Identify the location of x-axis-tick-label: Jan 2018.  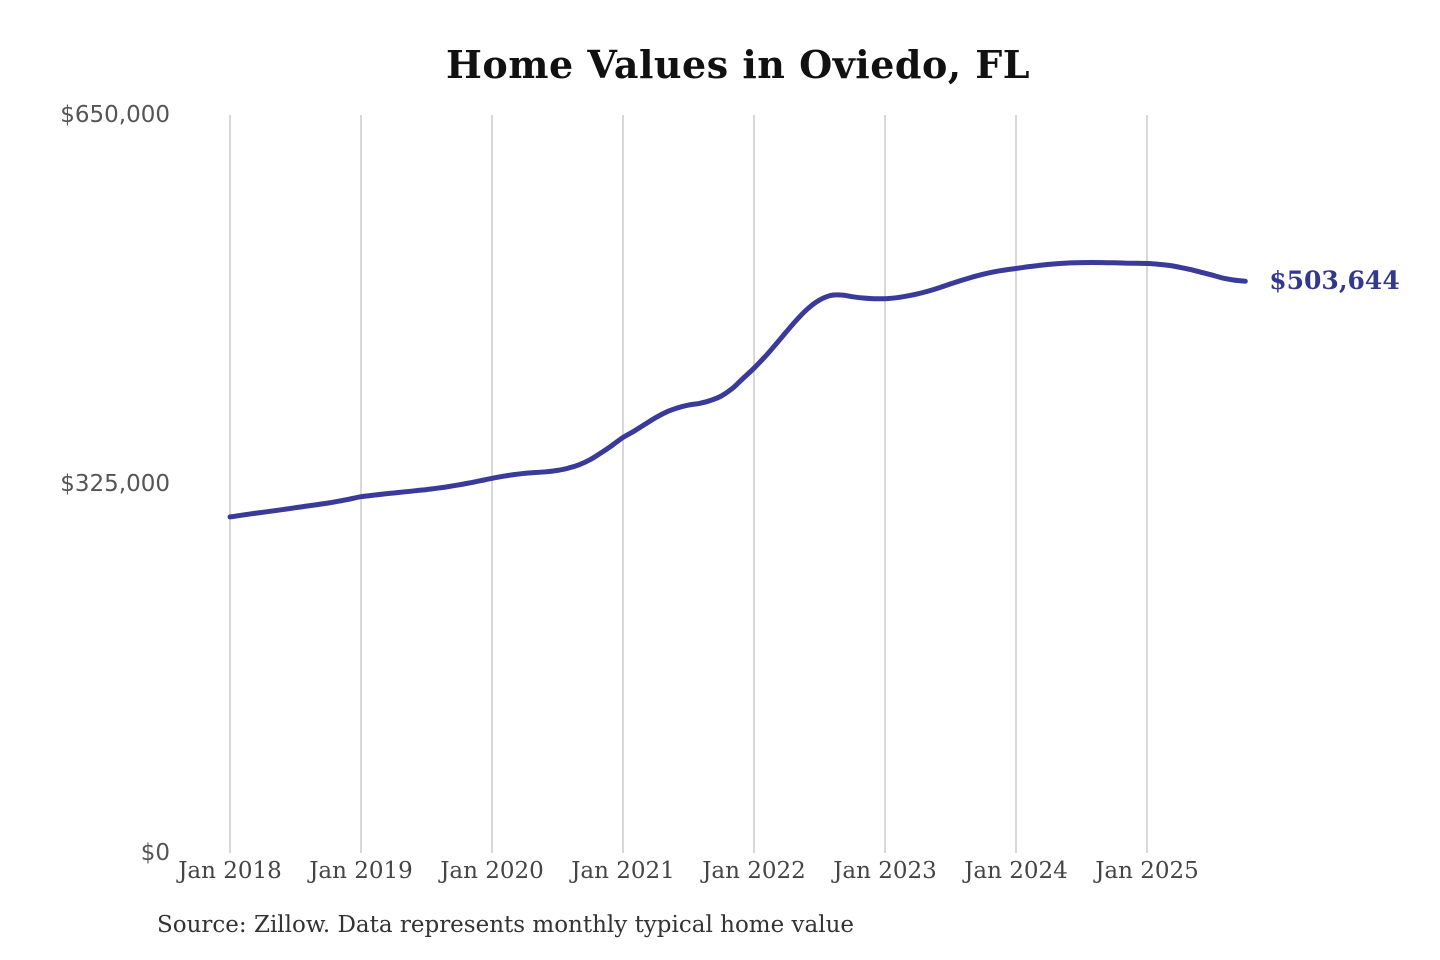
(230, 871).